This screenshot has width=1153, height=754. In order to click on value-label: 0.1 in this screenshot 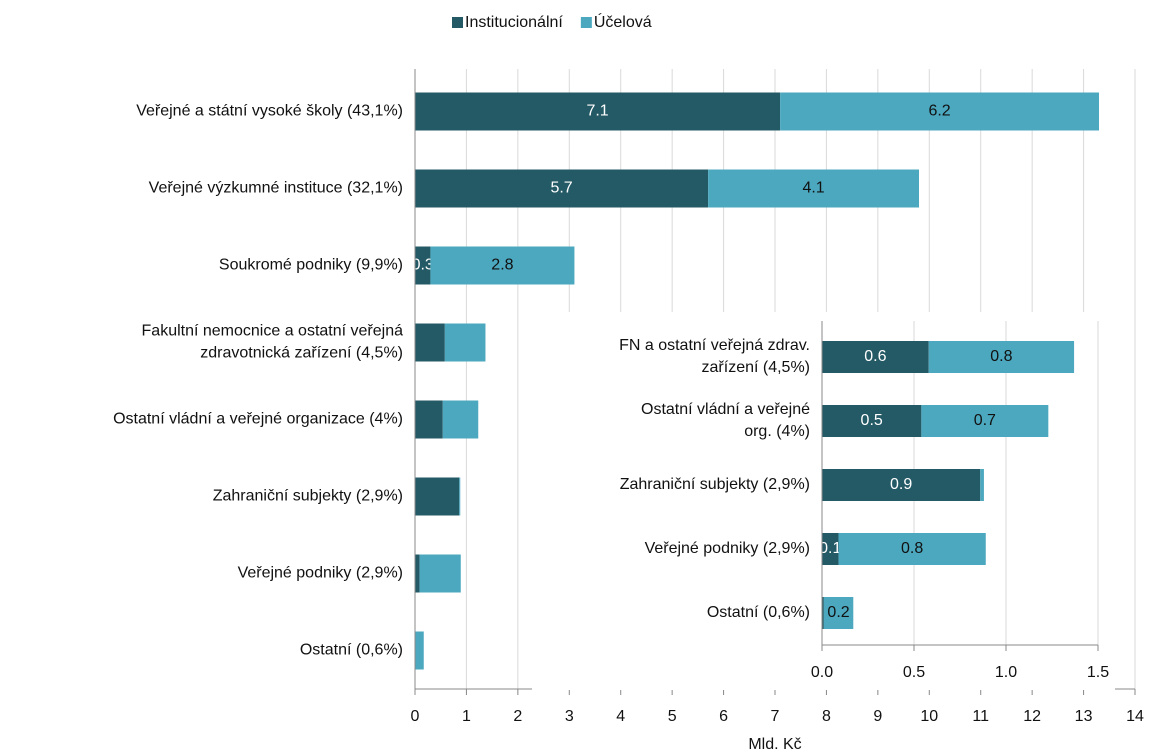, I will do `click(830, 548)`.